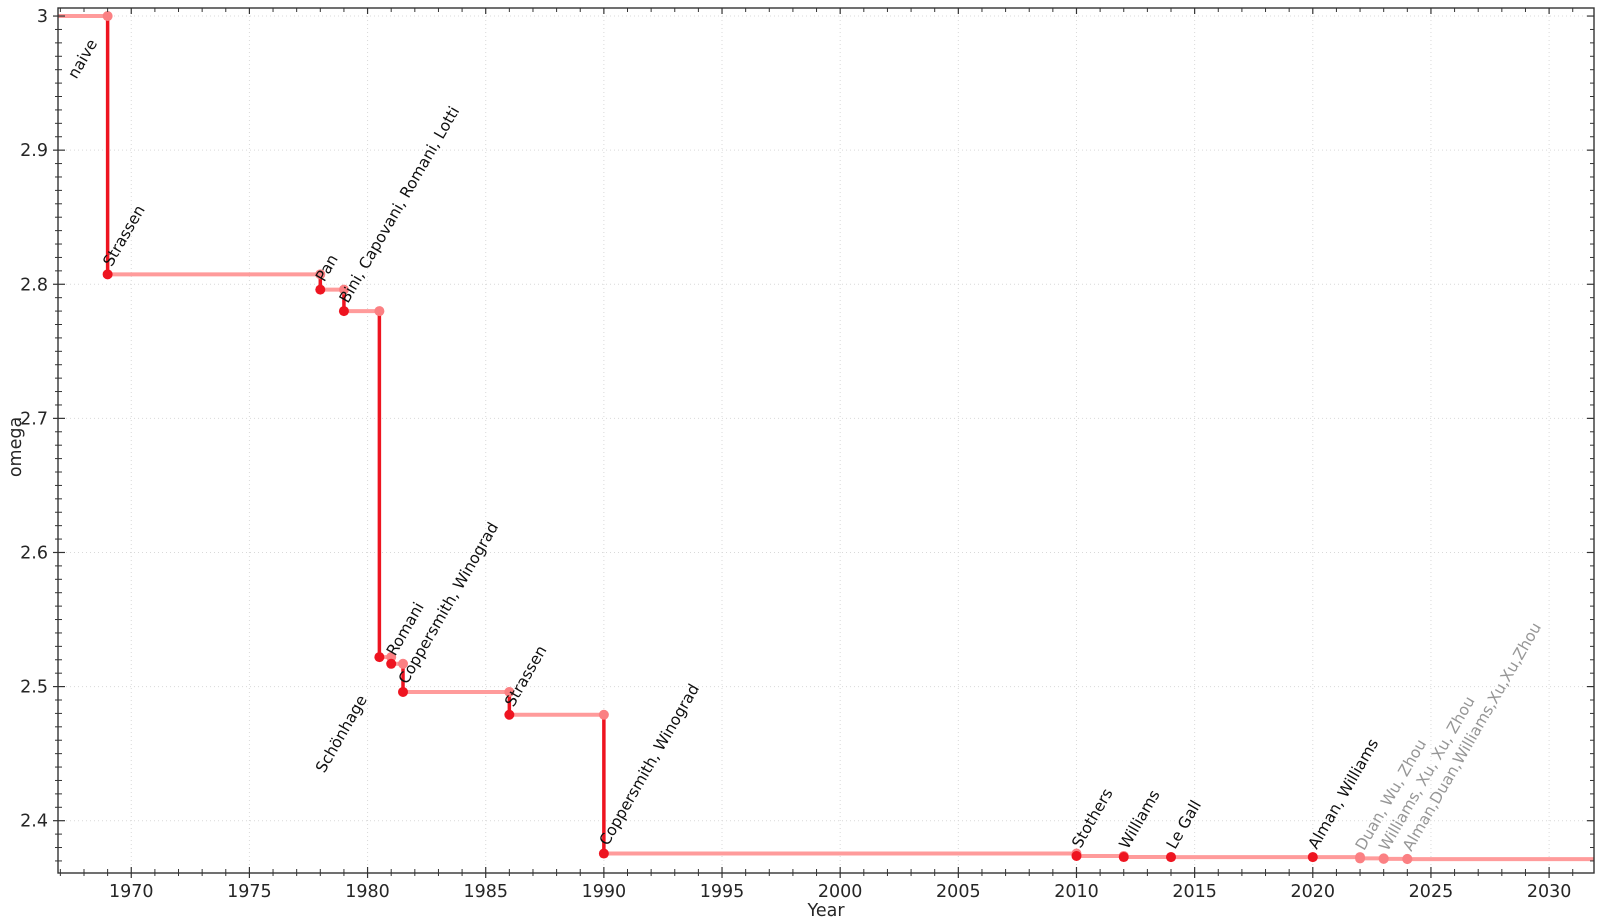 The height and width of the screenshot is (920, 1600). Describe the element at coordinates (82, 59) in the screenshot. I see `label-naive: naive` at that location.